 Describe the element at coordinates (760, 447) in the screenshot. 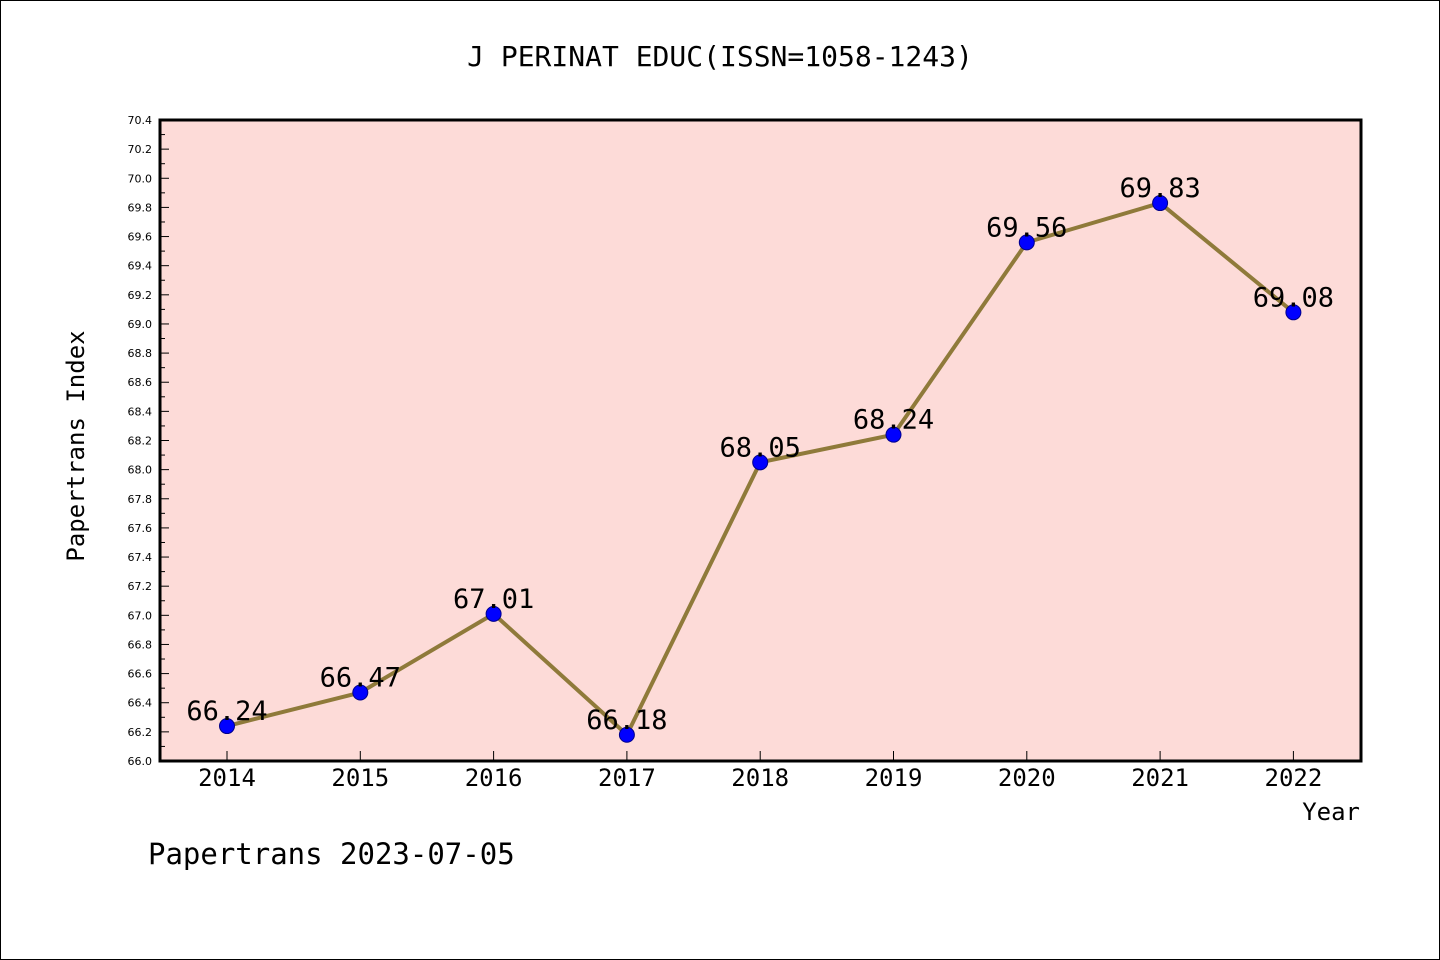

I see `data-label-2018: 68.05` at that location.